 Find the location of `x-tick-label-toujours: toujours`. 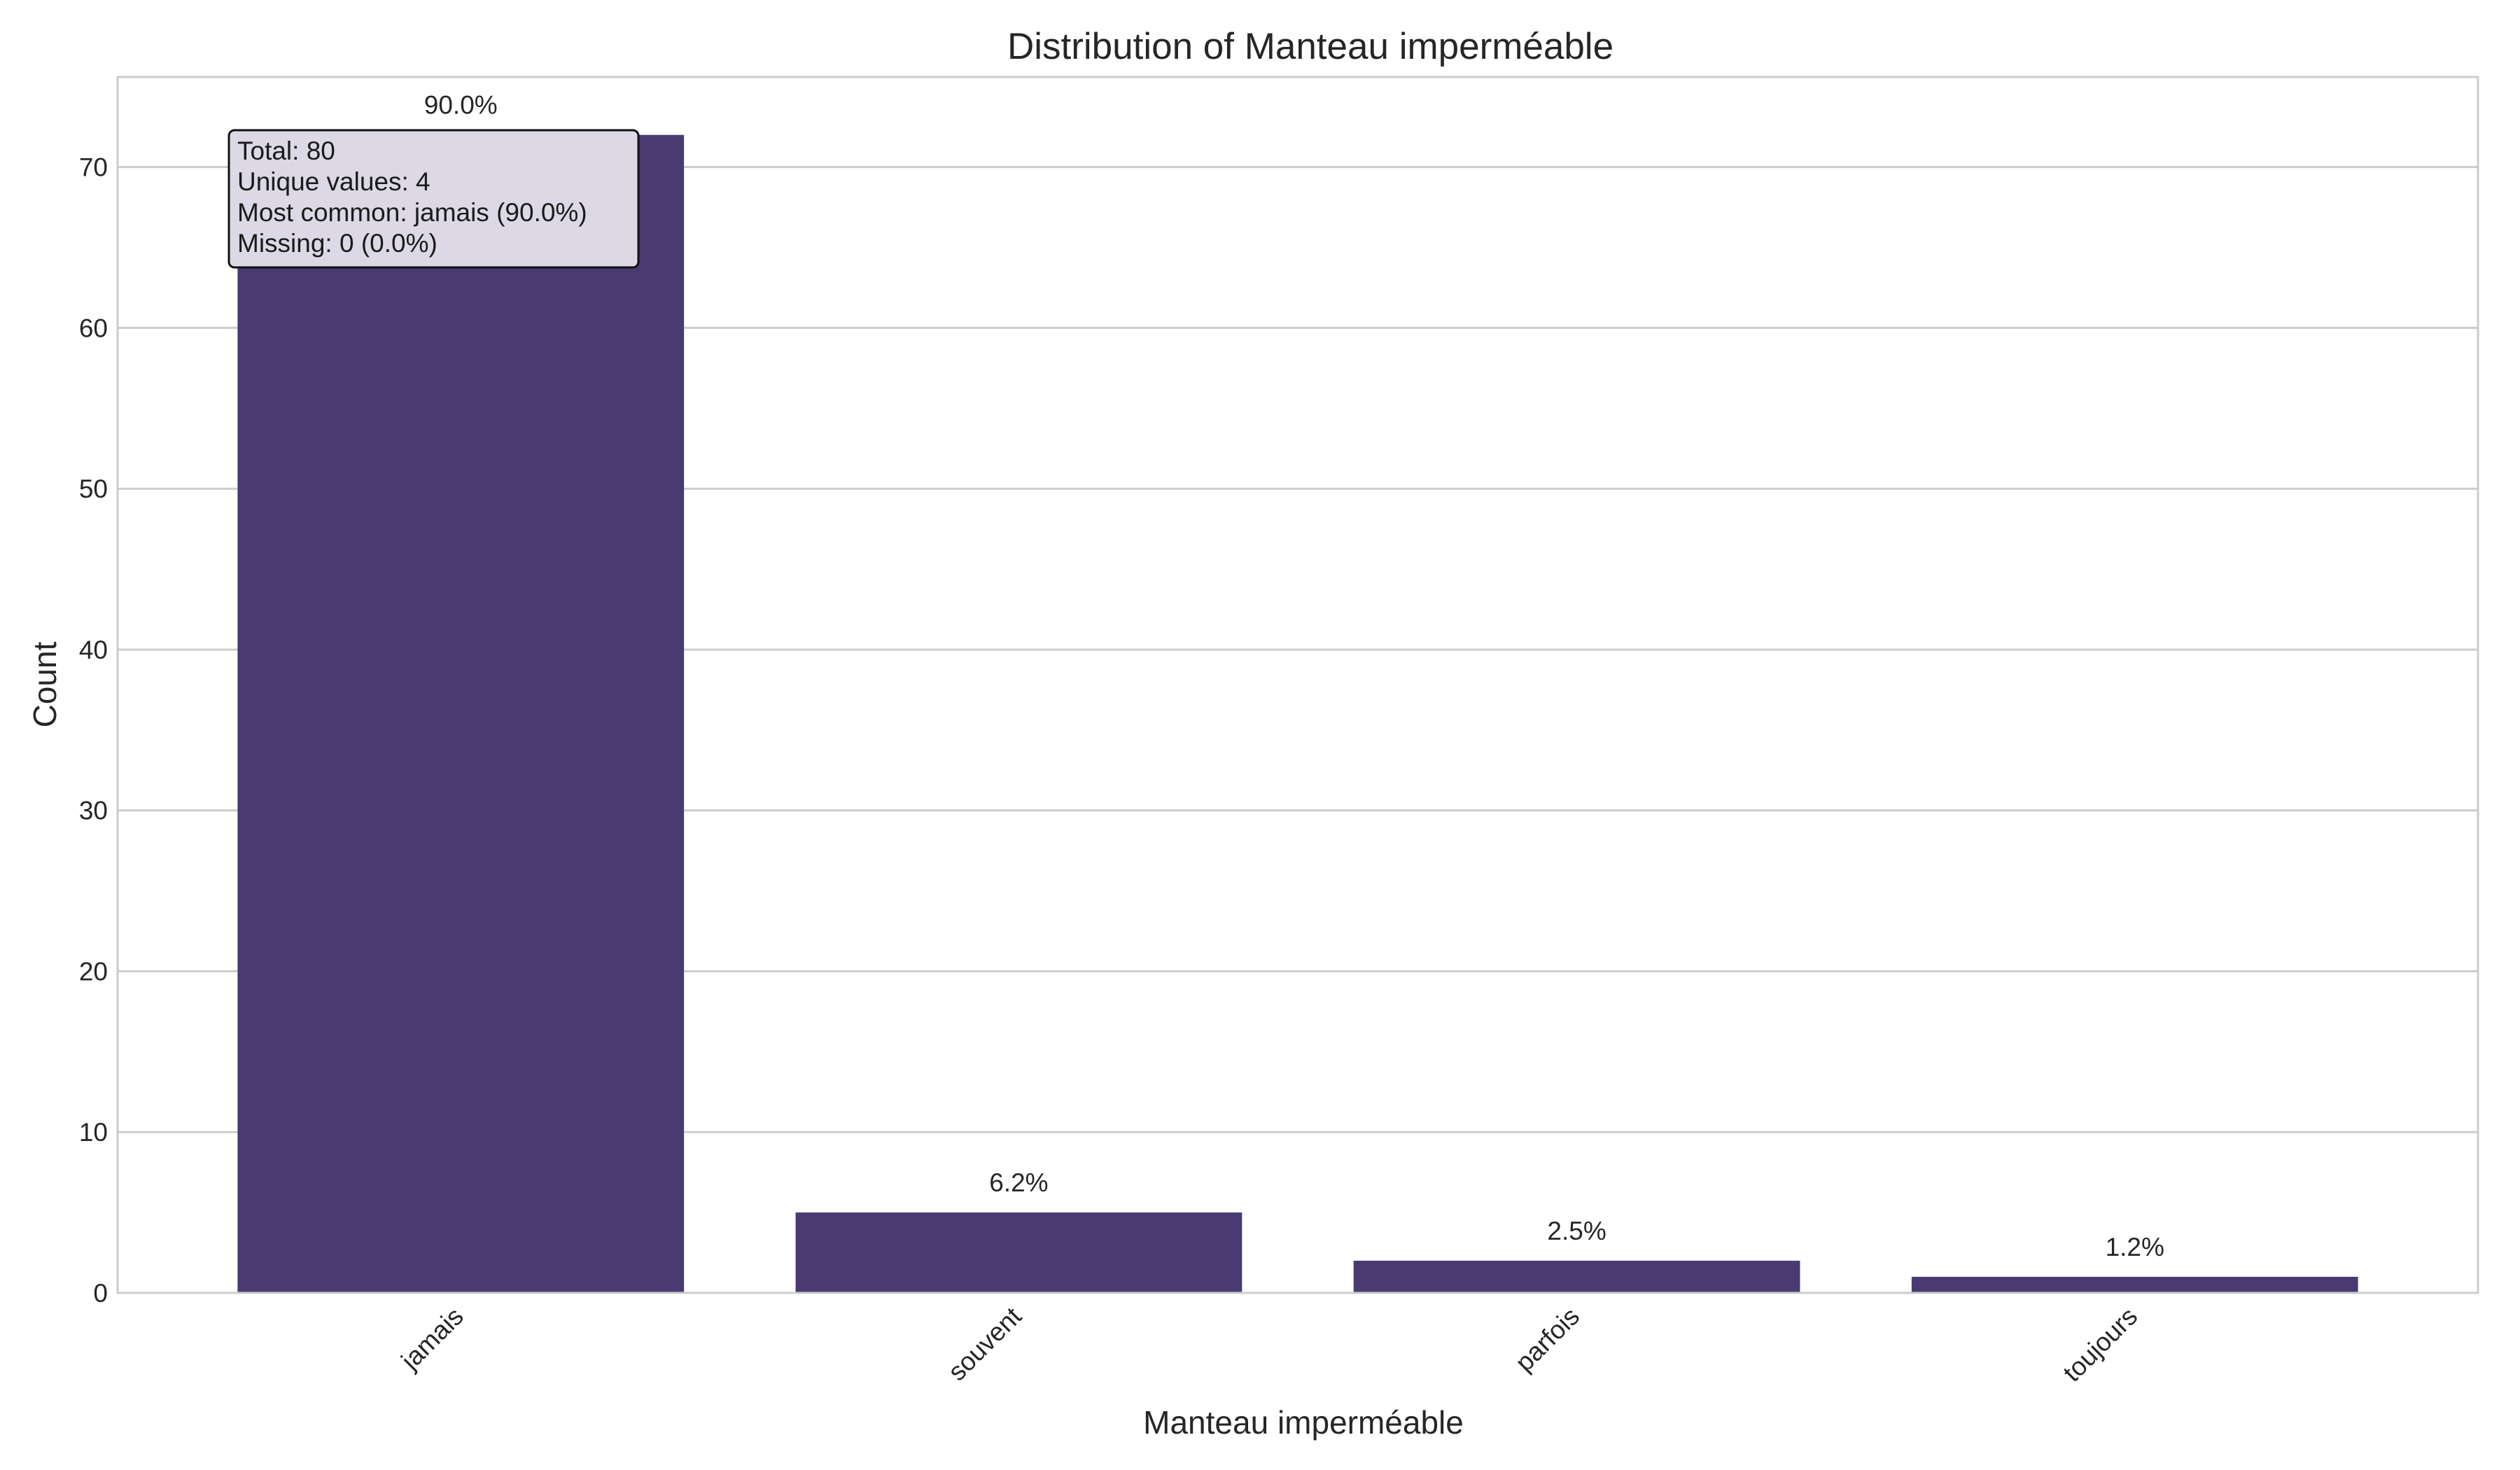

x-tick-label-toujours: toujours is located at coordinates (2100, 1344).